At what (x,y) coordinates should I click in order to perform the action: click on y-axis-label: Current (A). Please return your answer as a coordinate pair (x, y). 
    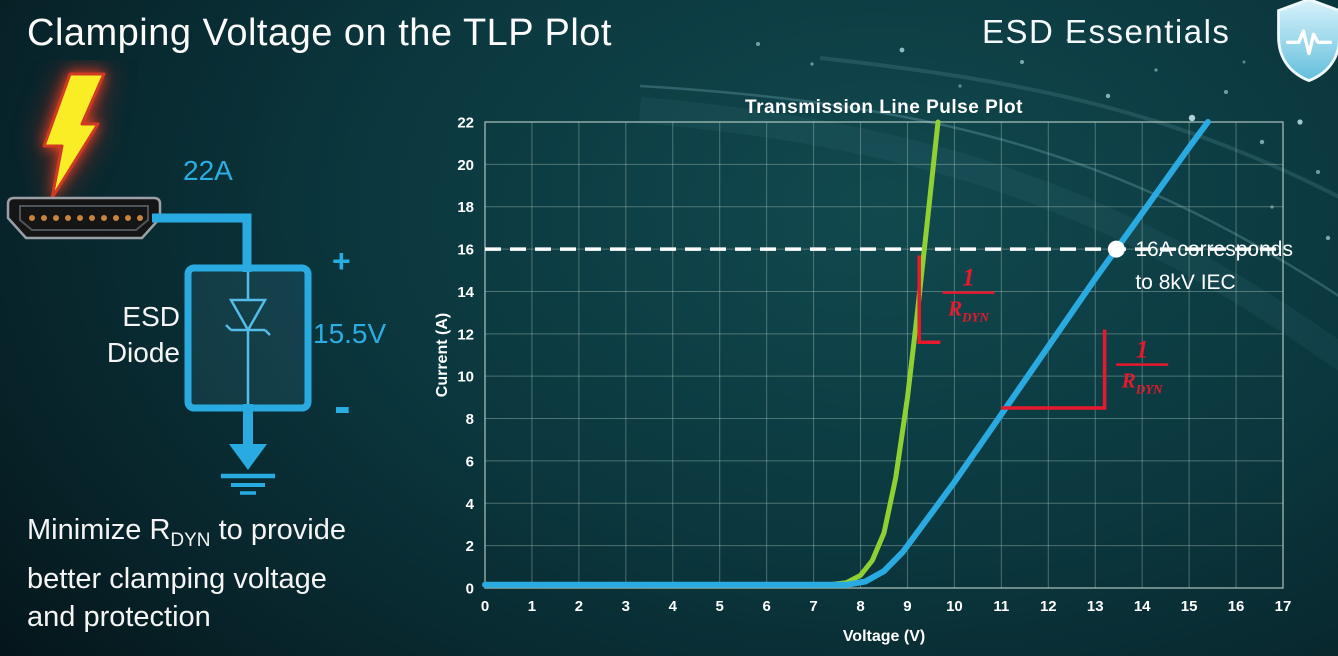
    Looking at the image, I should click on (442, 355).